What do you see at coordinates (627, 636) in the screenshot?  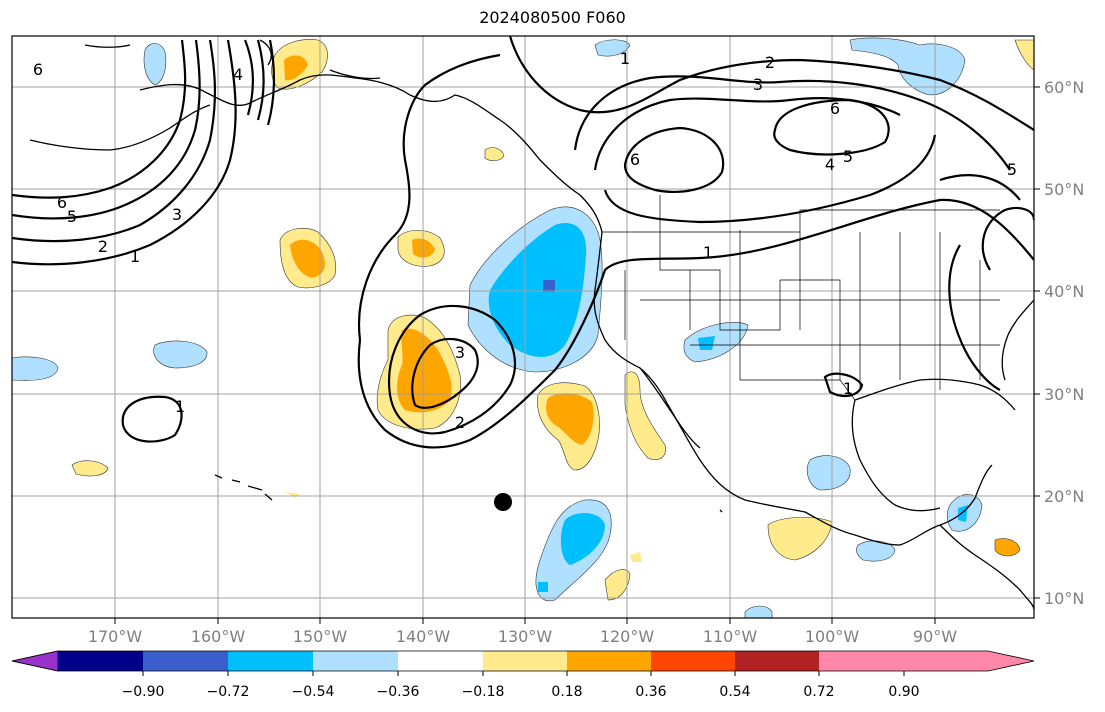 I see `lon-label: 120°W` at bounding box center [627, 636].